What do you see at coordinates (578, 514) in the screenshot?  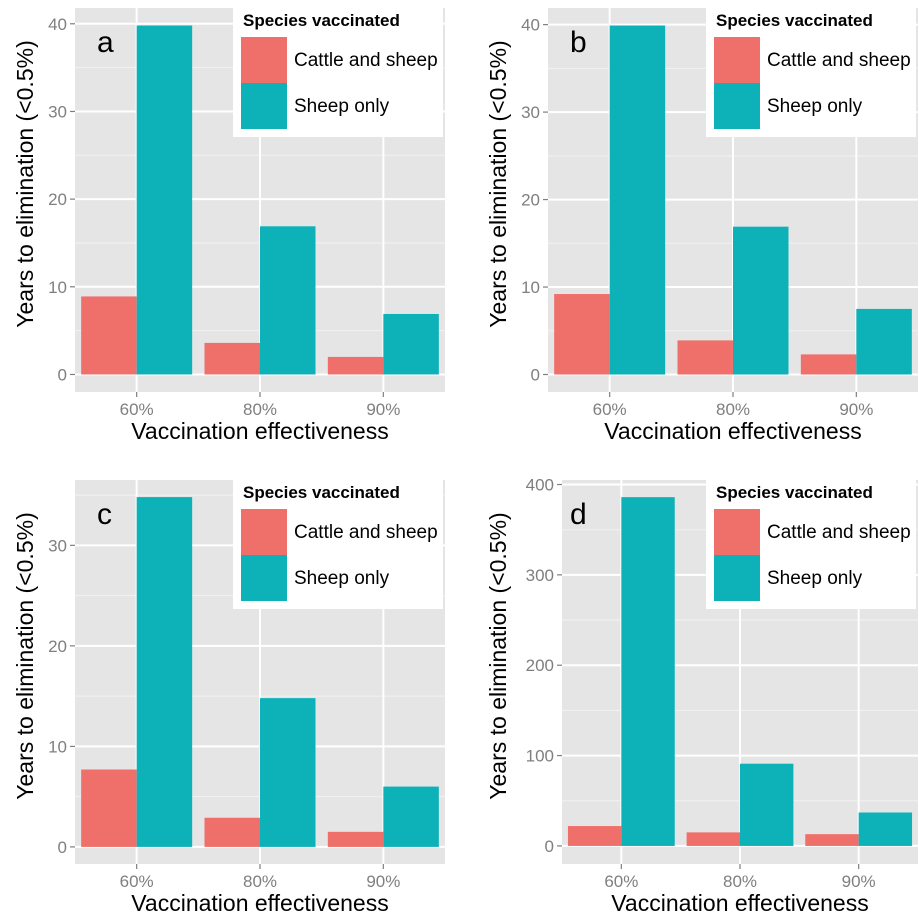 I see `panel-letter: d` at bounding box center [578, 514].